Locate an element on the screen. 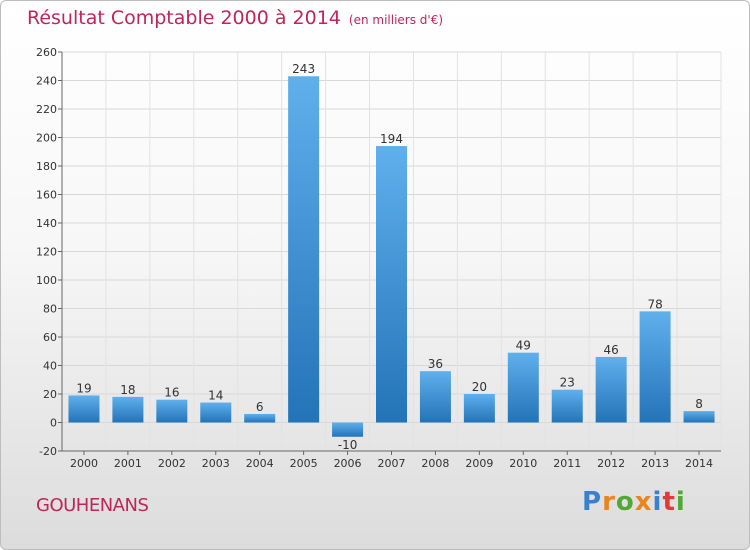 This screenshot has height=550, width=750. bar-value-label: 6 is located at coordinates (260, 407).